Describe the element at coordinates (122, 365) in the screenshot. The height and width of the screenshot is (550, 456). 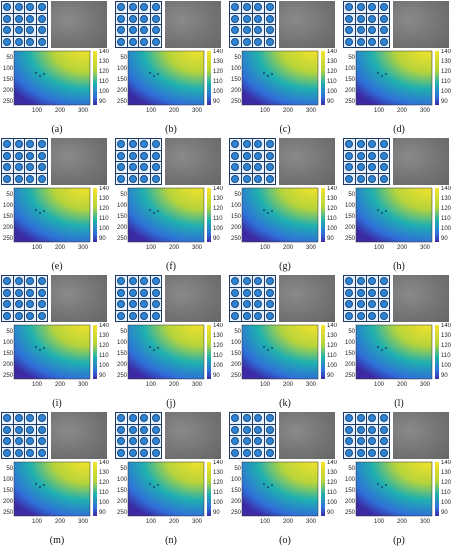
I see `y-tick-label: 200` at that location.